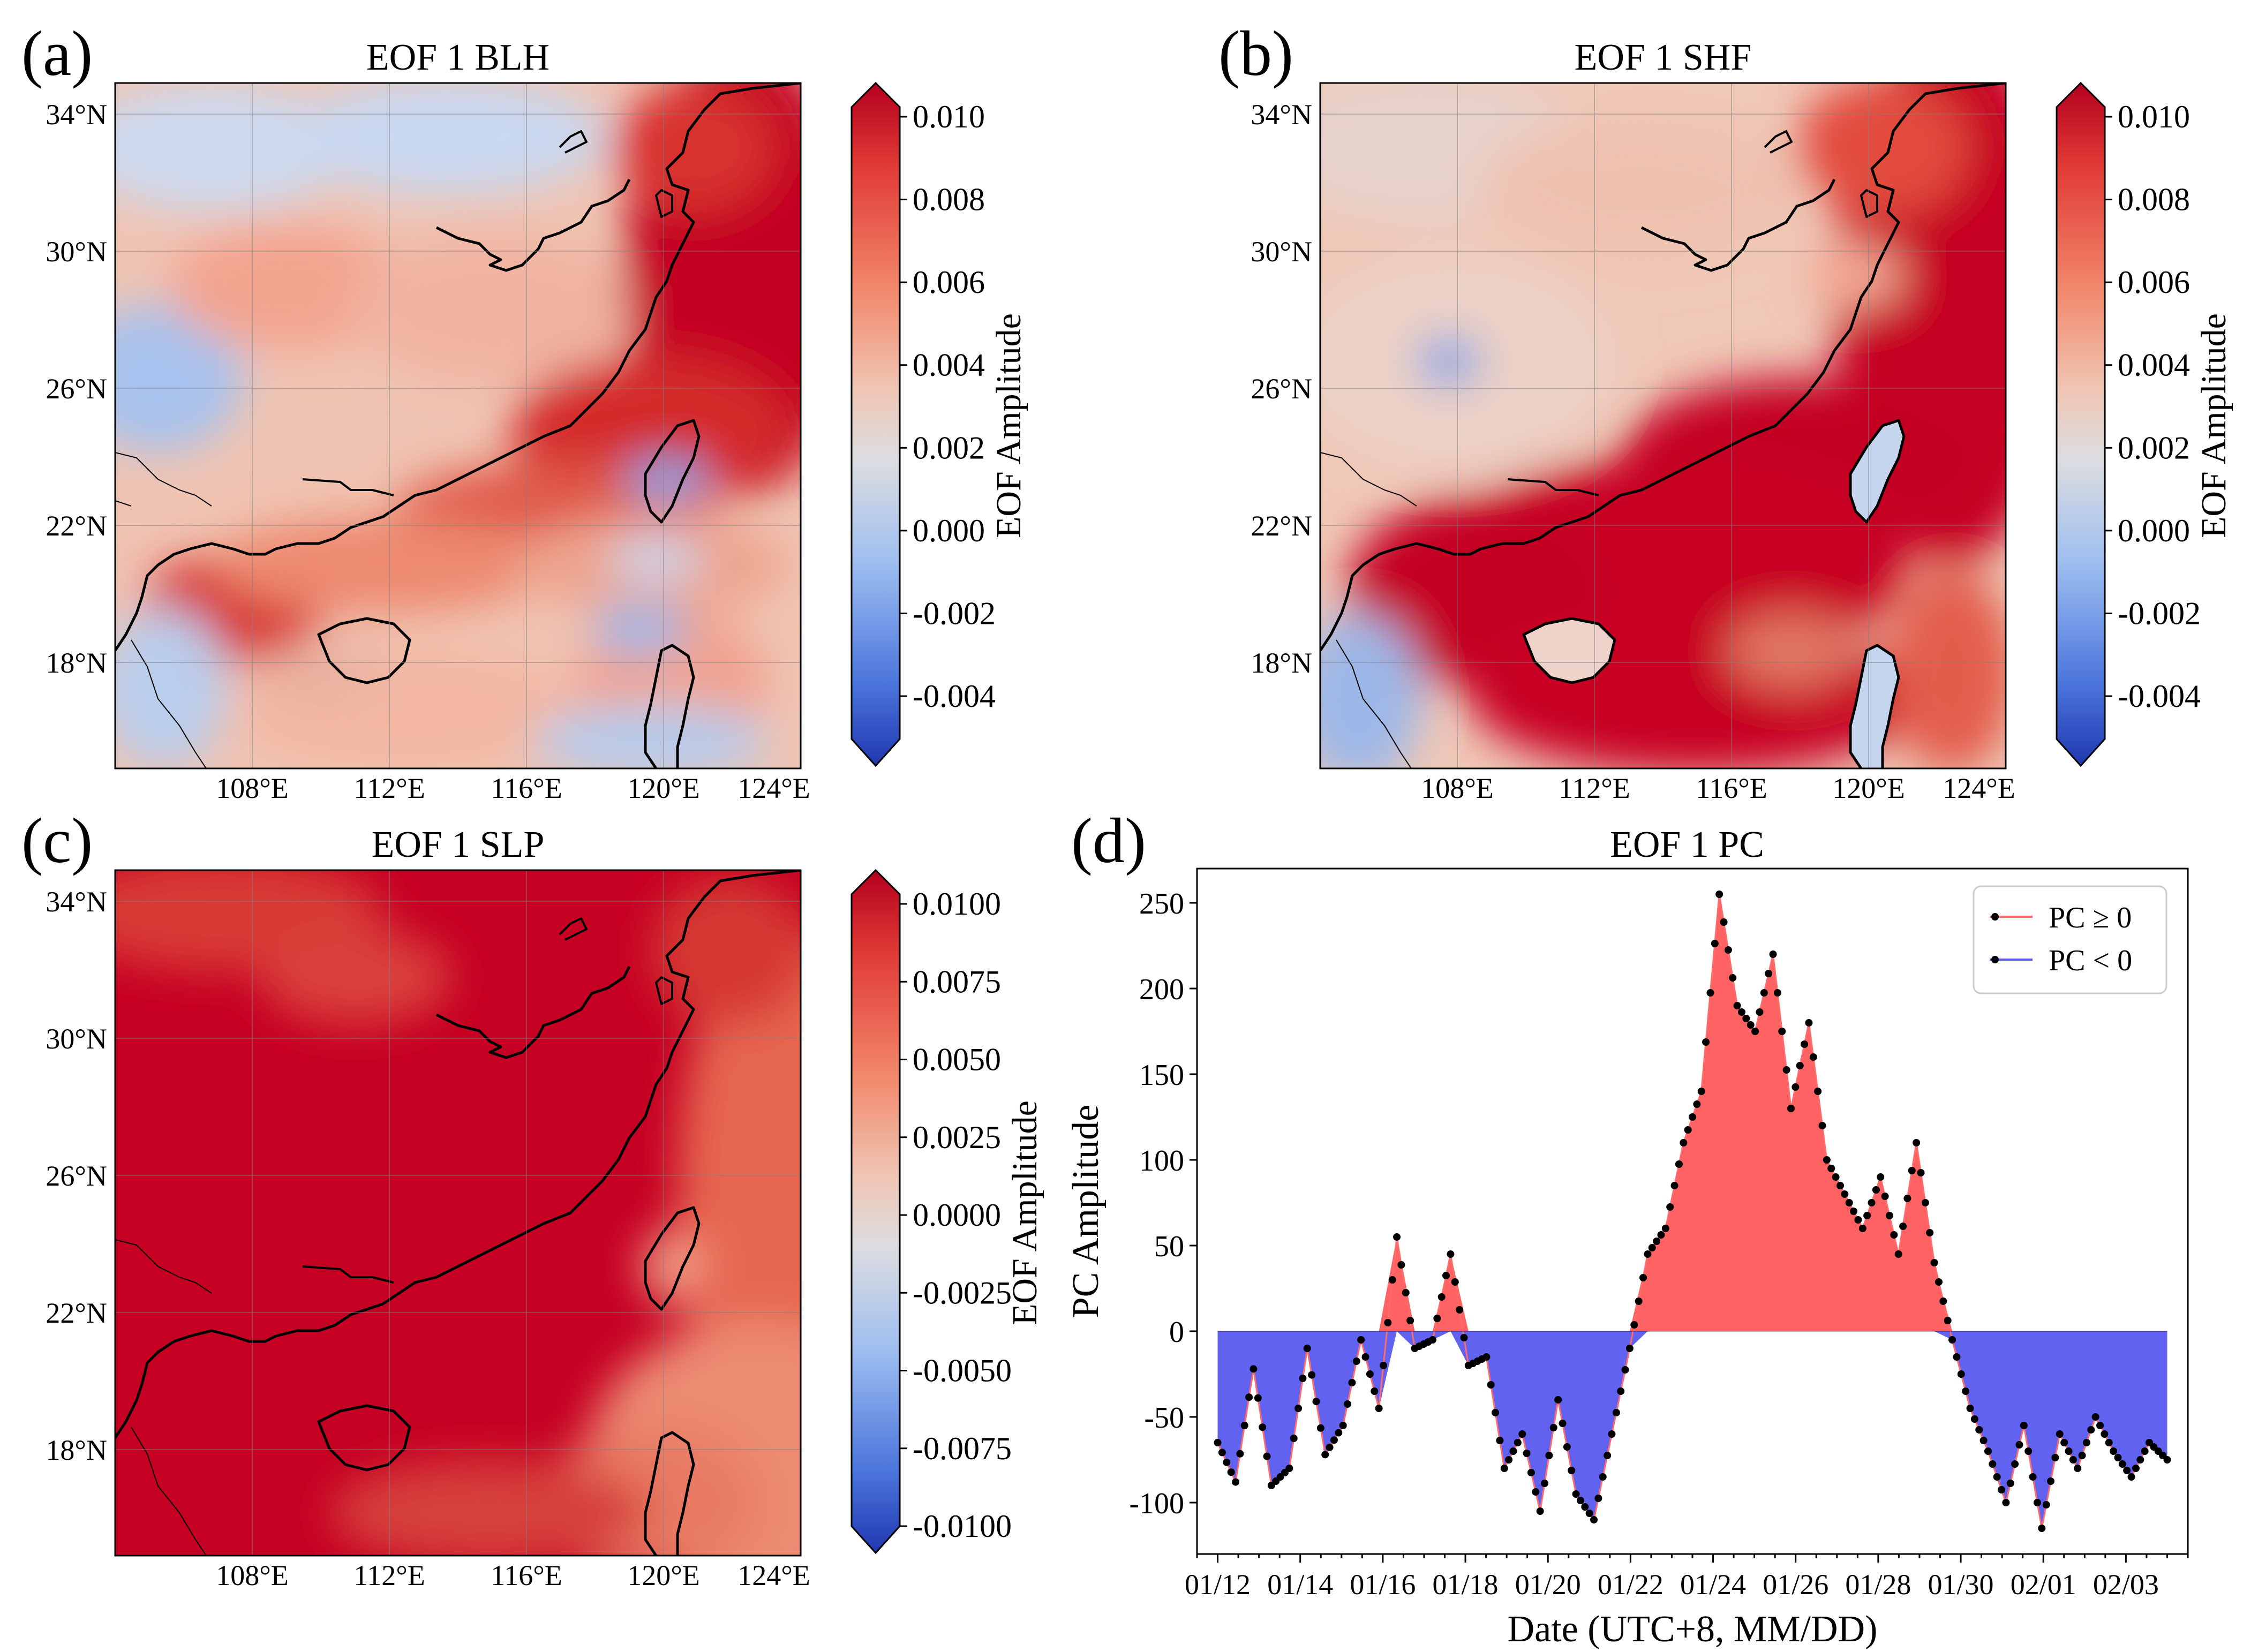 The width and height of the screenshot is (2243, 1652). Describe the element at coordinates (76, 1450) in the screenshot. I see `lat-tick: 18°N` at that location.